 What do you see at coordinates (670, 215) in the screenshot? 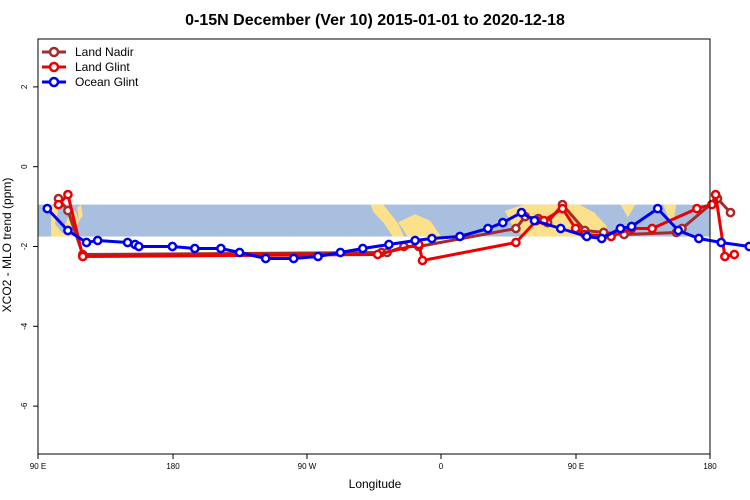
I see `land-india` at bounding box center [670, 215].